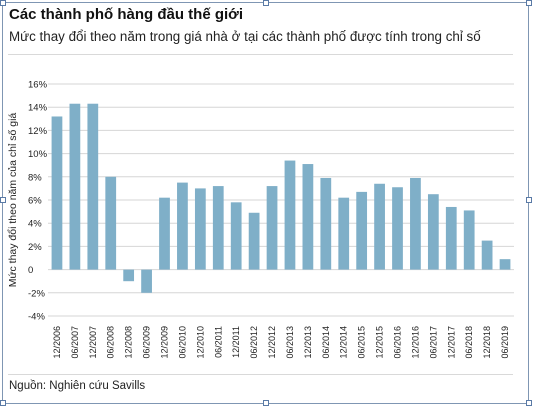  What do you see at coordinates (111, 223) in the screenshot?
I see `bar-06-2008` at bounding box center [111, 223].